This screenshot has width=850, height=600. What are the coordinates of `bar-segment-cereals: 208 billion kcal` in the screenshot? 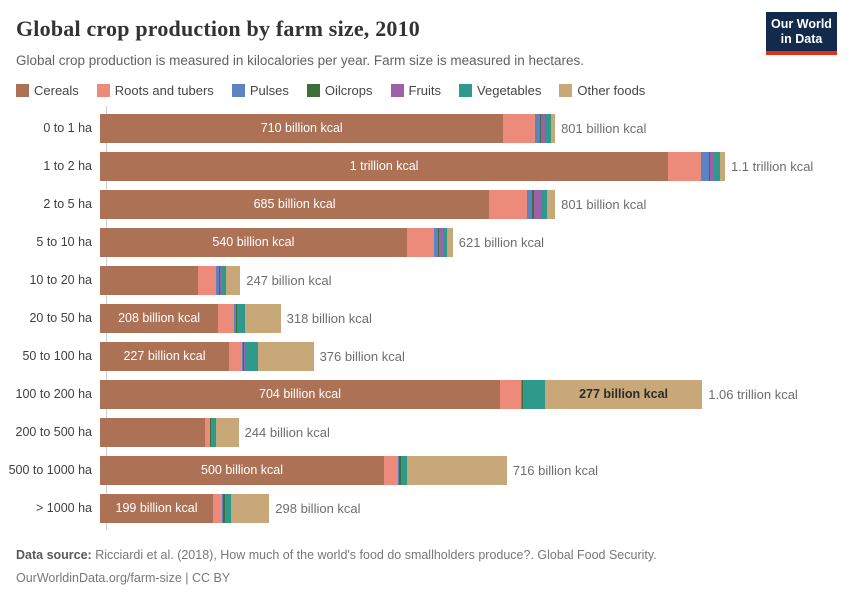 It's located at (159, 318).